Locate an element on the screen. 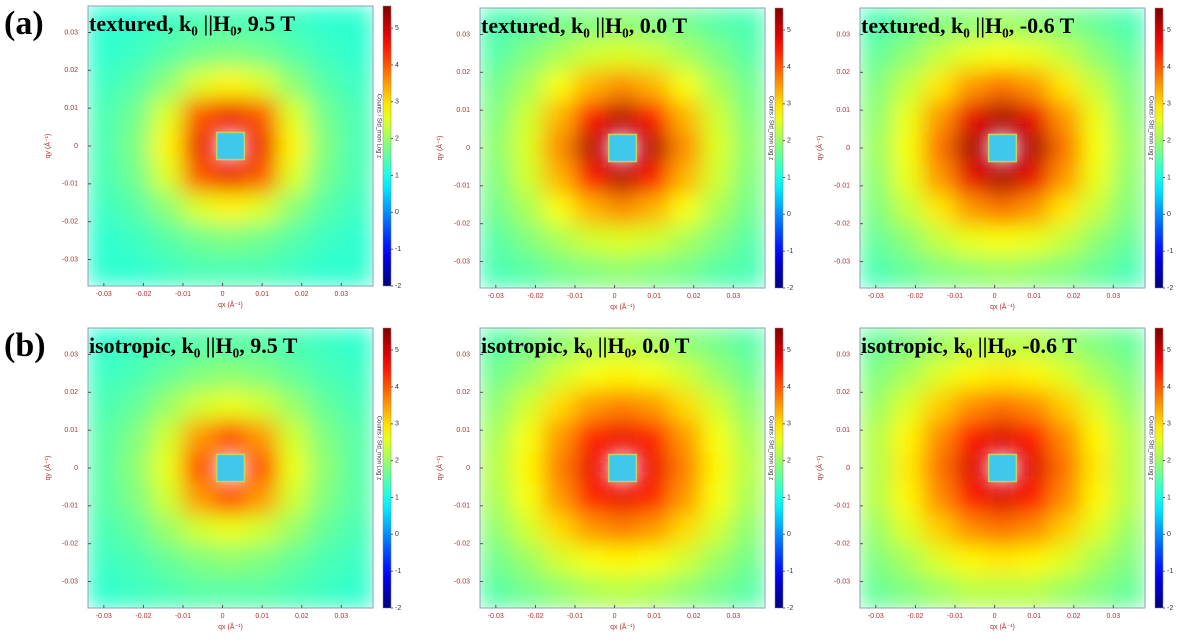 Image resolution: width=1182 pixels, height=641 pixels. y-tick-label: 0 is located at coordinates (468, 468).